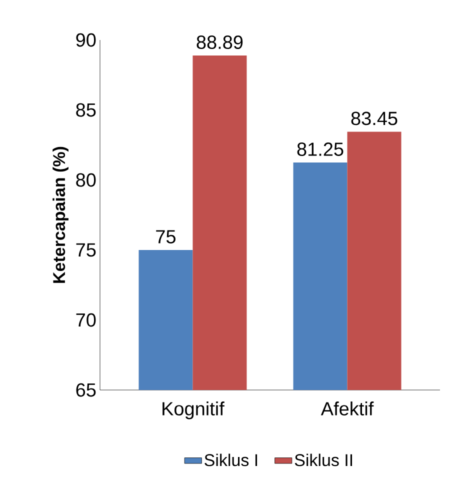 This screenshot has height=477, width=457. I want to click on x-tick-label: Kognitif, so click(193, 411).